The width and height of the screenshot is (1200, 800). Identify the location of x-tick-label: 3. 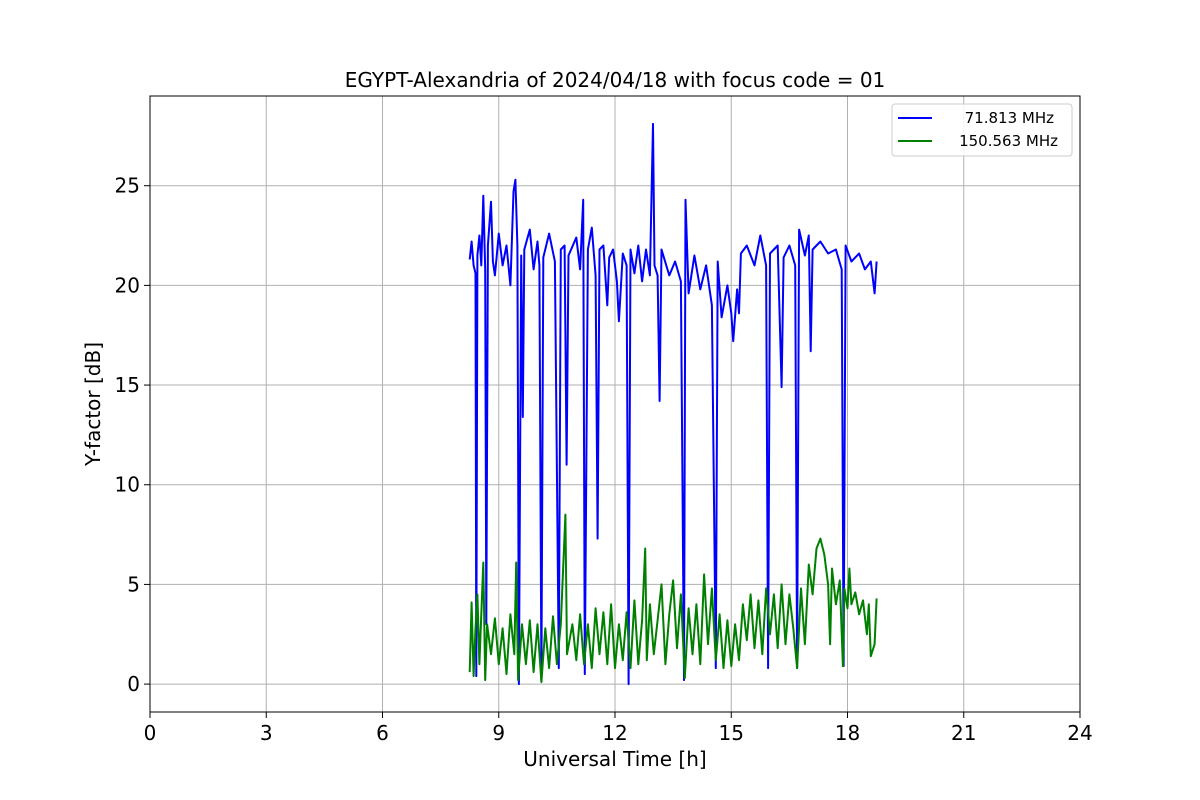
(266, 733).